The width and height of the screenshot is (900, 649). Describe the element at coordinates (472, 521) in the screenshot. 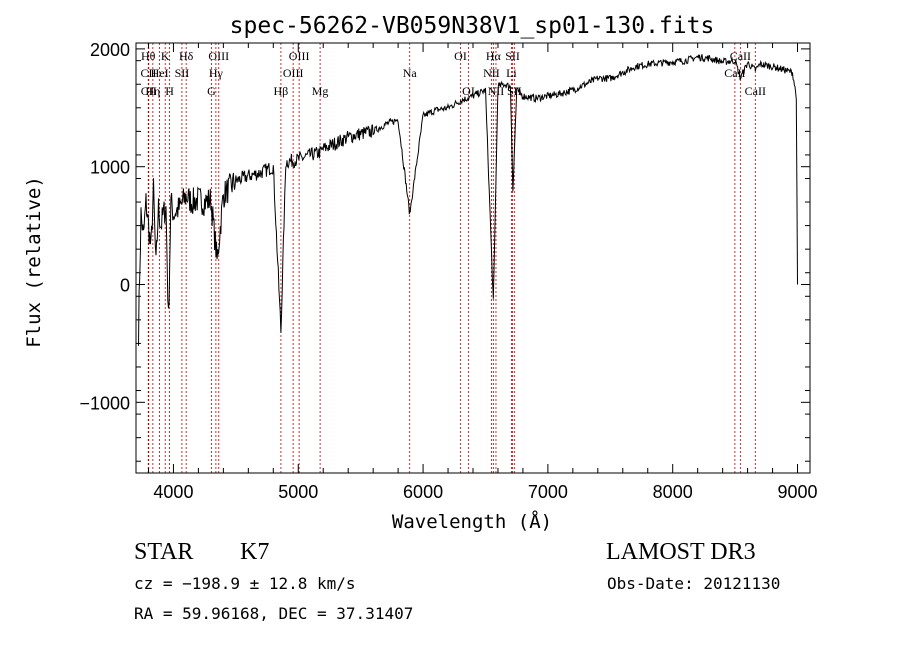

I see `x-axis-label: Wavelength (Å)` at that location.